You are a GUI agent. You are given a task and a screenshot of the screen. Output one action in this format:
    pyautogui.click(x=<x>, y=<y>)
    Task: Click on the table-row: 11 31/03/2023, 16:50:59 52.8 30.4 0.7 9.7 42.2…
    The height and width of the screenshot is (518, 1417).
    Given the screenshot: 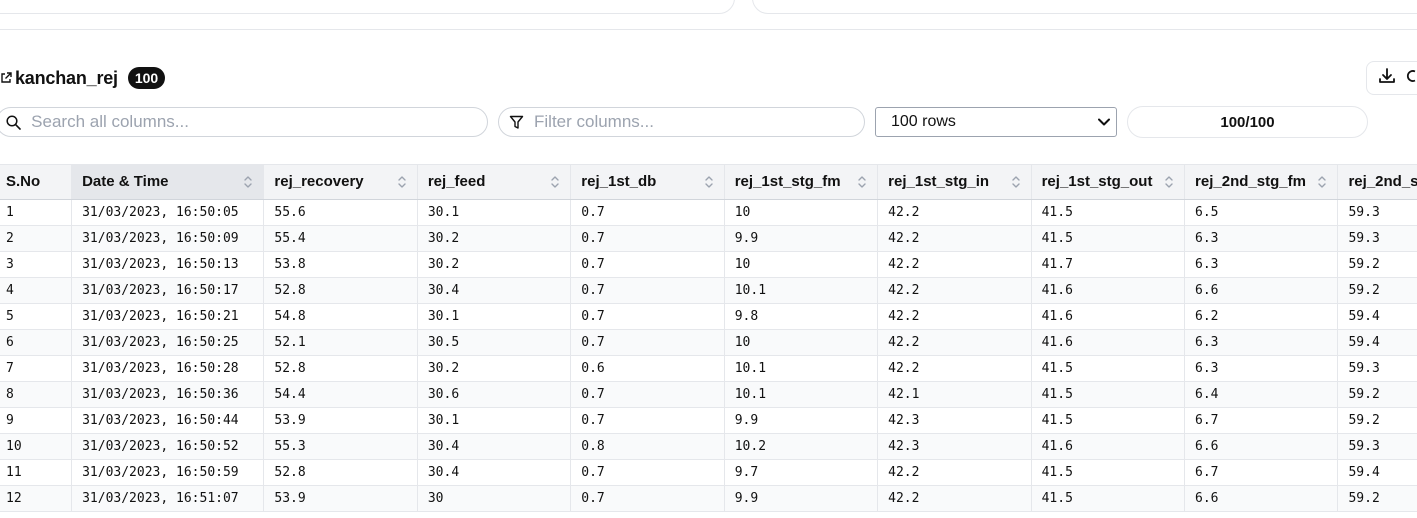 What is the action you would take?
    pyautogui.click(x=708, y=472)
    